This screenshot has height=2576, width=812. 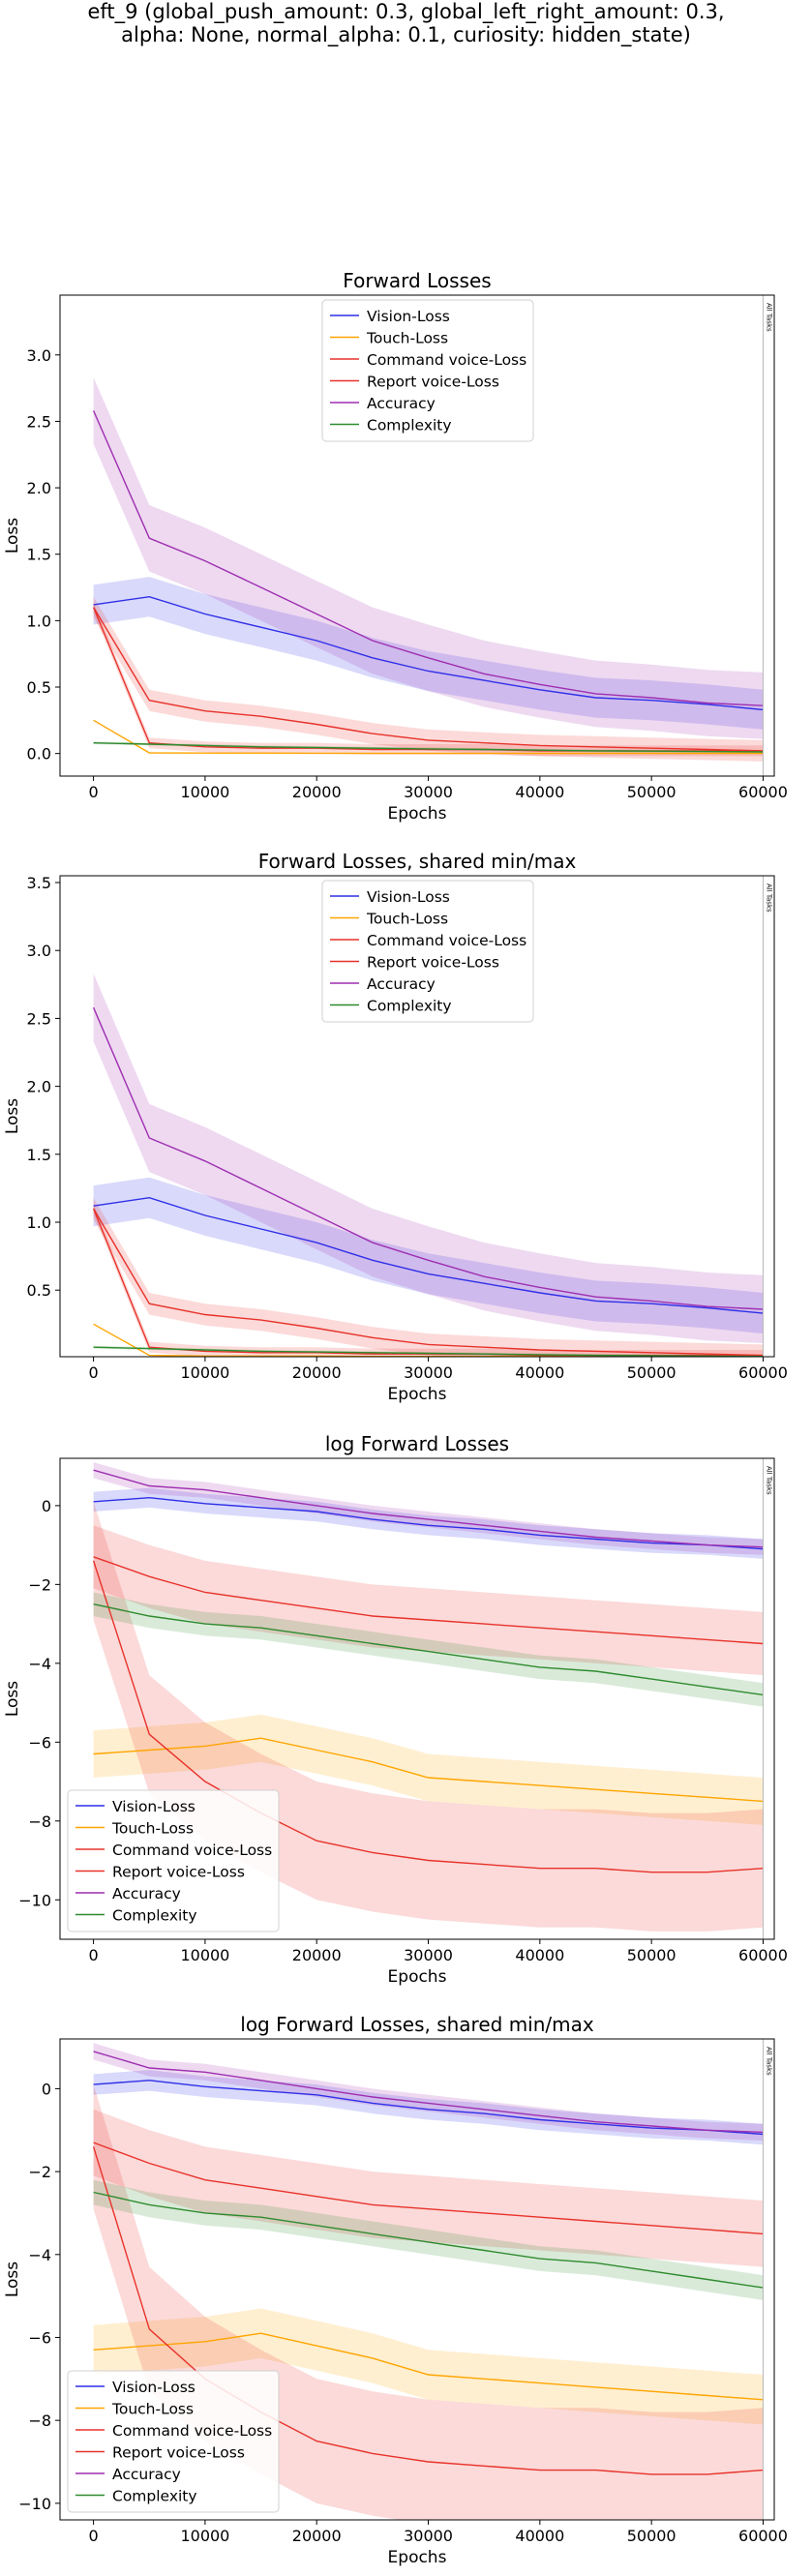 What do you see at coordinates (39, 621) in the screenshot?
I see `y-tick-label: 1.0` at bounding box center [39, 621].